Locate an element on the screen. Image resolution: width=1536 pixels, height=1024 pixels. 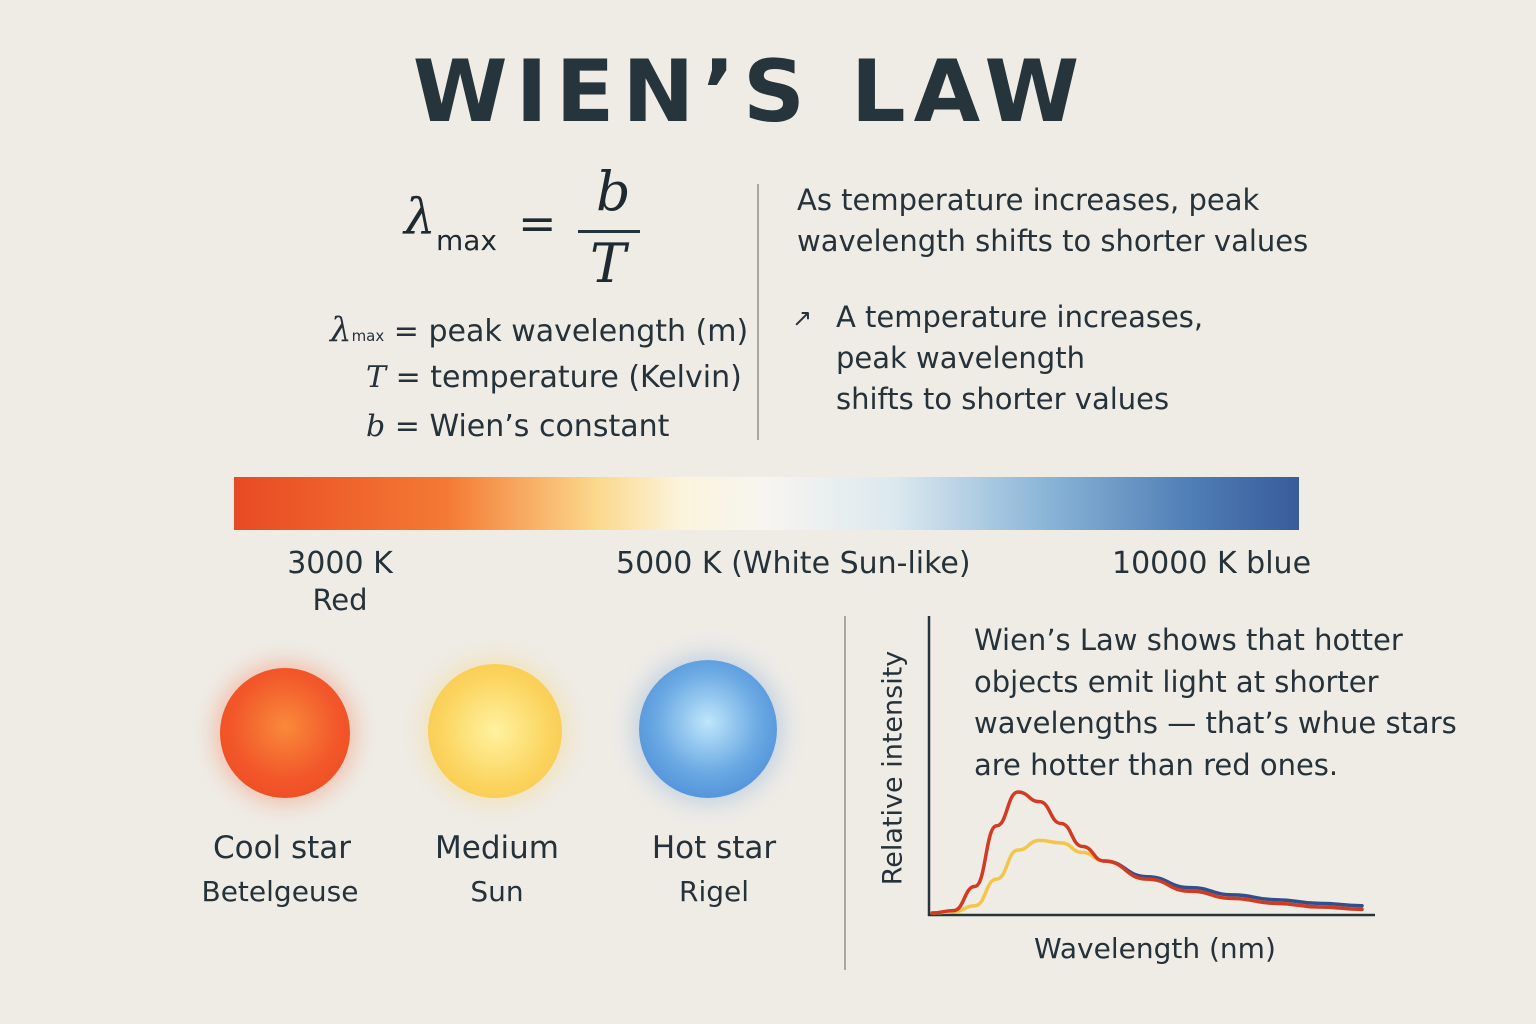
definition-lambda: λmax = peak wavelength (m) is located at coordinates (539, 330).